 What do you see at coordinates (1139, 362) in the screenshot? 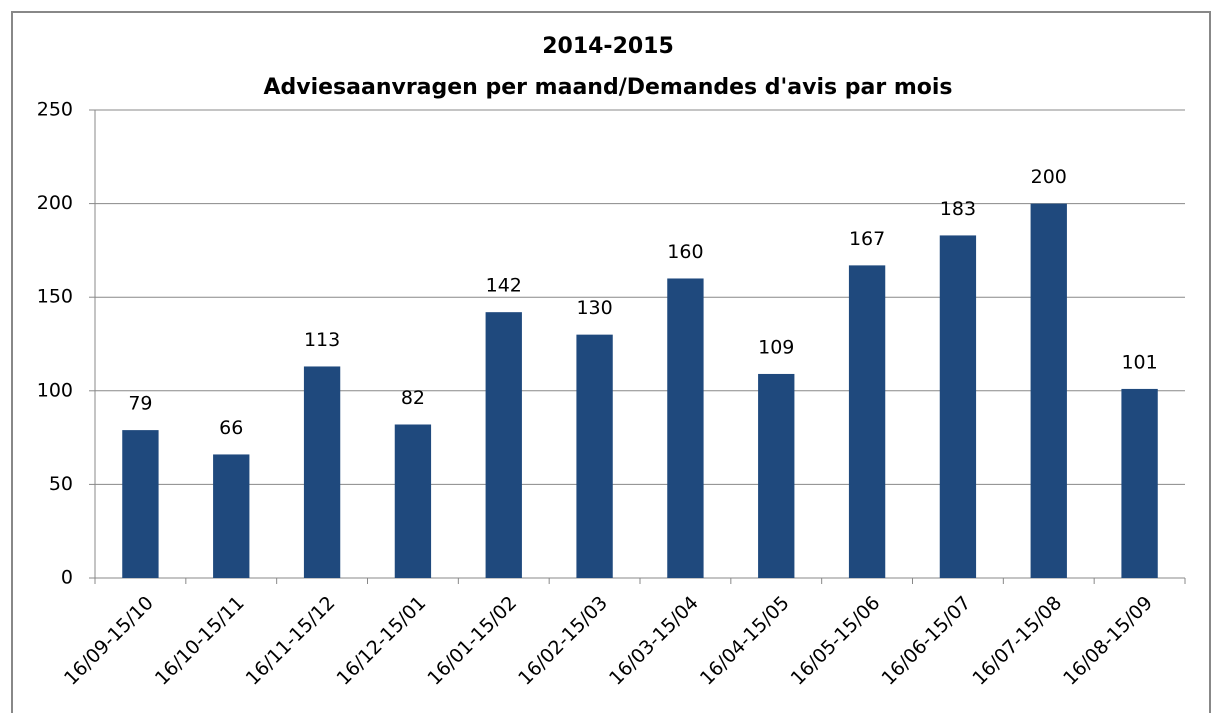
I see `data-label: 101` at bounding box center [1139, 362].